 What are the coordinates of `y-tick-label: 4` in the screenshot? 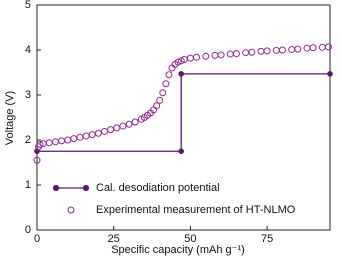 It's located at (28, 50).